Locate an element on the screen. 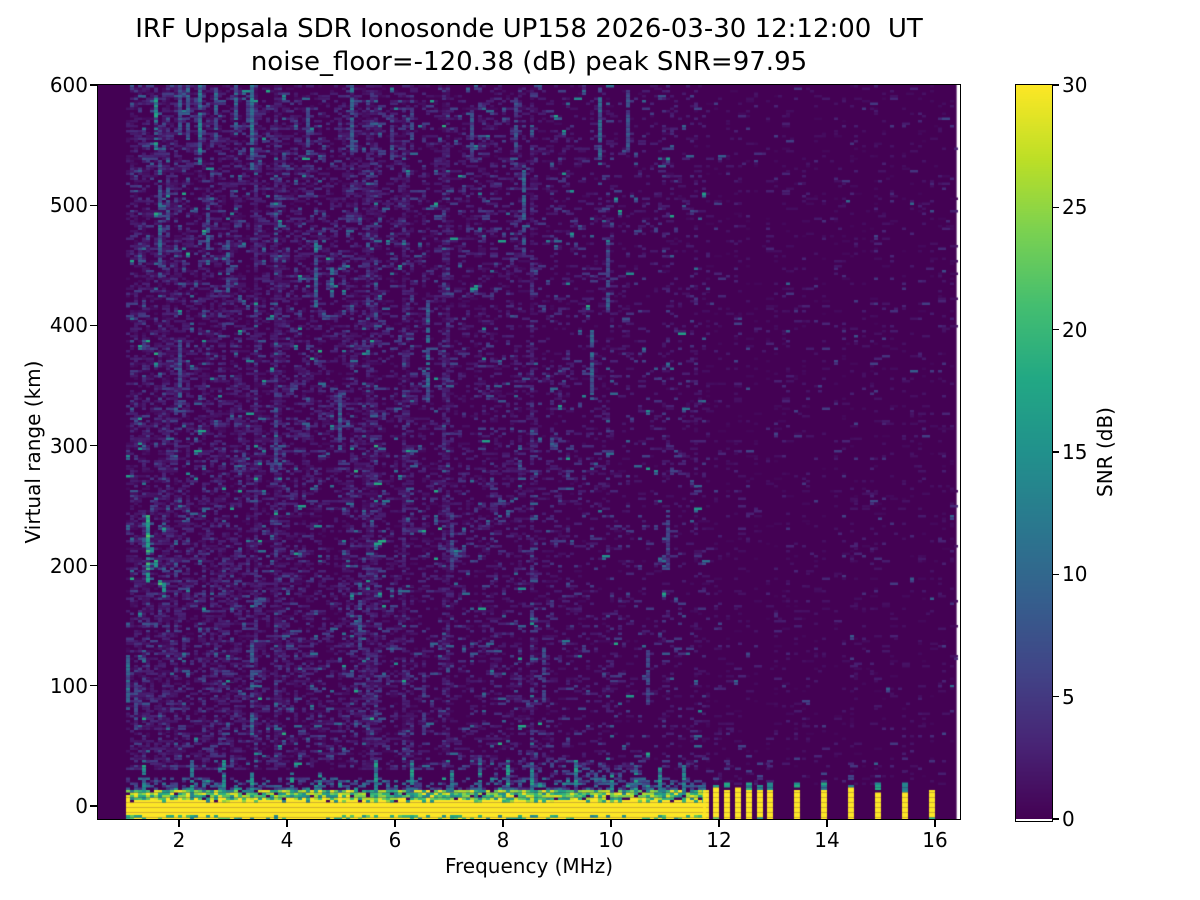 The width and height of the screenshot is (1200, 900). colorbar is located at coordinates (1034, 453).